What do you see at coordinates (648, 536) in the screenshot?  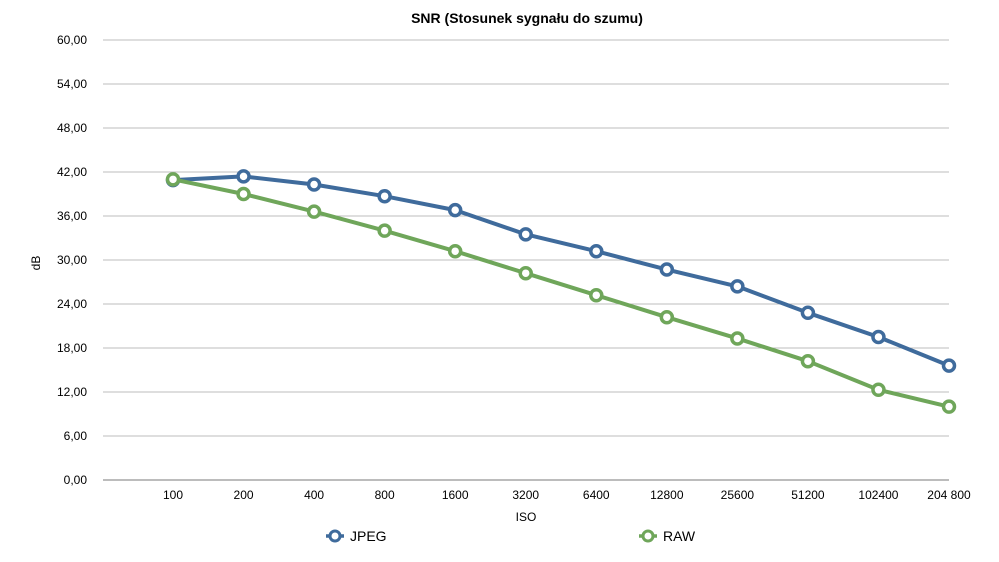 I see `legend-marker-raw` at bounding box center [648, 536].